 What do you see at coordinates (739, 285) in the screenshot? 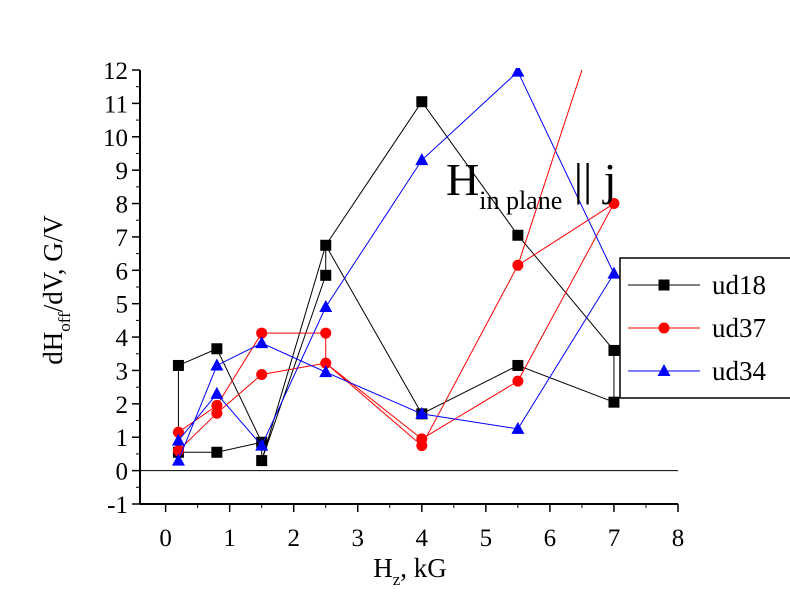
I see `legend-label-ud18: ud18` at bounding box center [739, 285].